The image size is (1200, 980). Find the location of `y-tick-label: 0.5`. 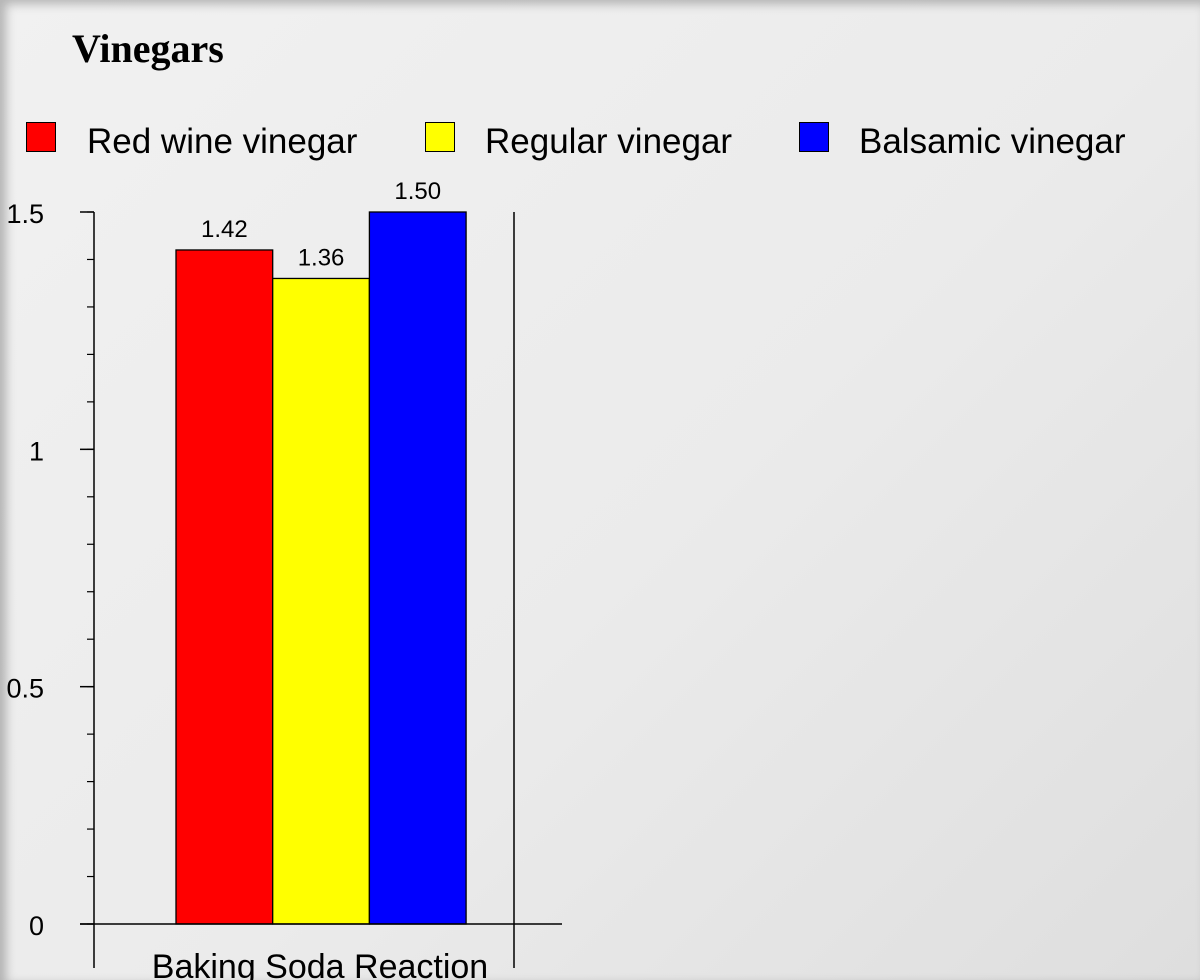

y-tick-label: 0.5 is located at coordinates (25, 689).